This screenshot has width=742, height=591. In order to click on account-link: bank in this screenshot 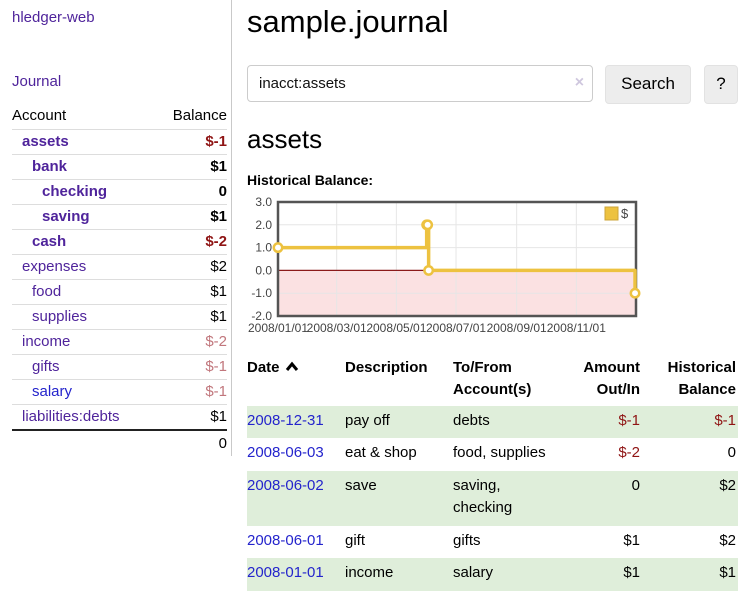, I will do `click(50, 166)`.